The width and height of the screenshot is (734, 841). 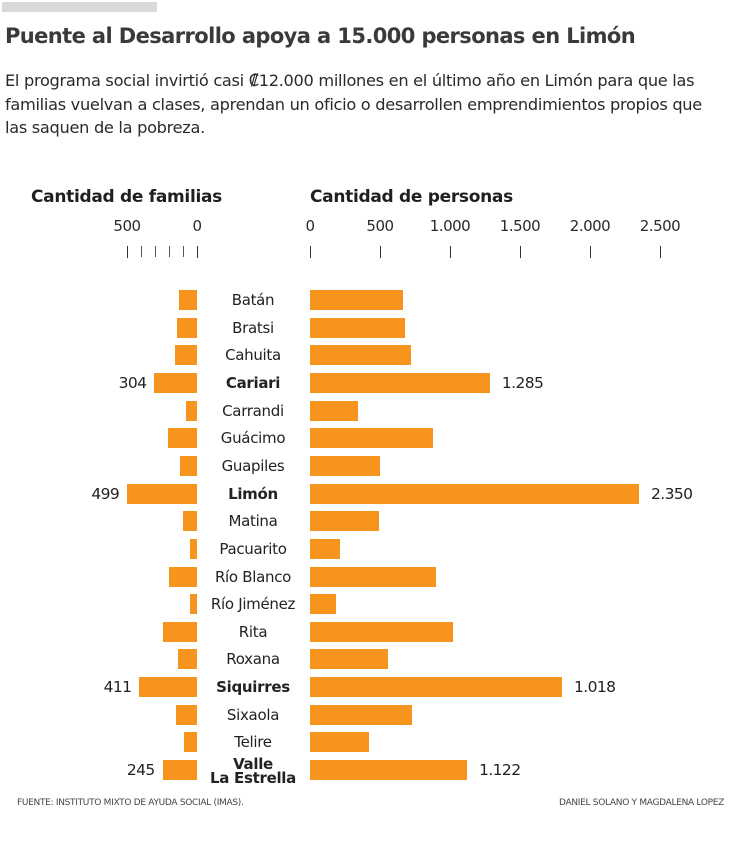 I want to click on category-label-line: Carrandi, so click(x=253, y=410).